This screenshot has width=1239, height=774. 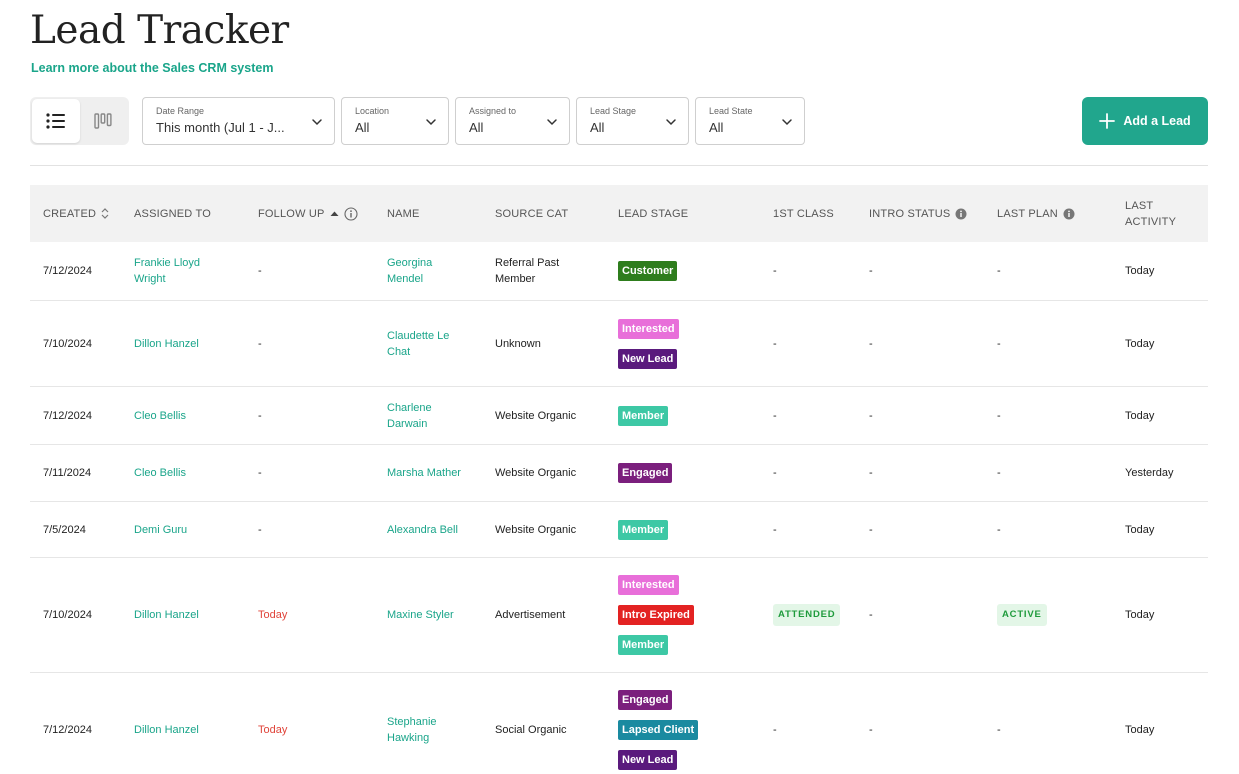 What do you see at coordinates (56, 121) in the screenshot?
I see `list-view-button` at bounding box center [56, 121].